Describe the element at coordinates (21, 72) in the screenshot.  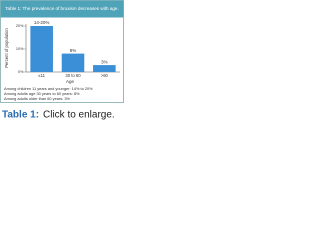
I see `y-tick-label: 0%` at that location.